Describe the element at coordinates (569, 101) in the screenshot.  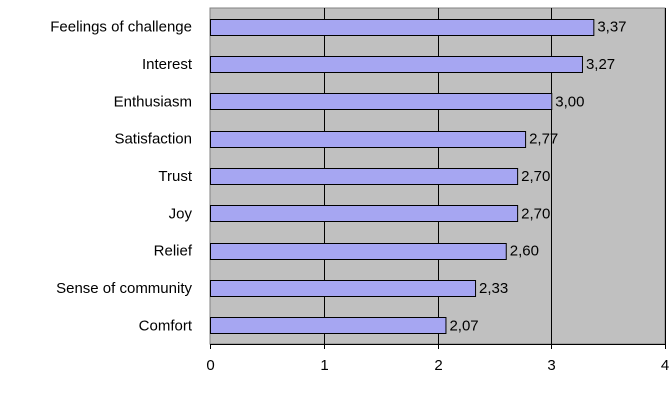
I see `value-label-2: 3,00` at that location.